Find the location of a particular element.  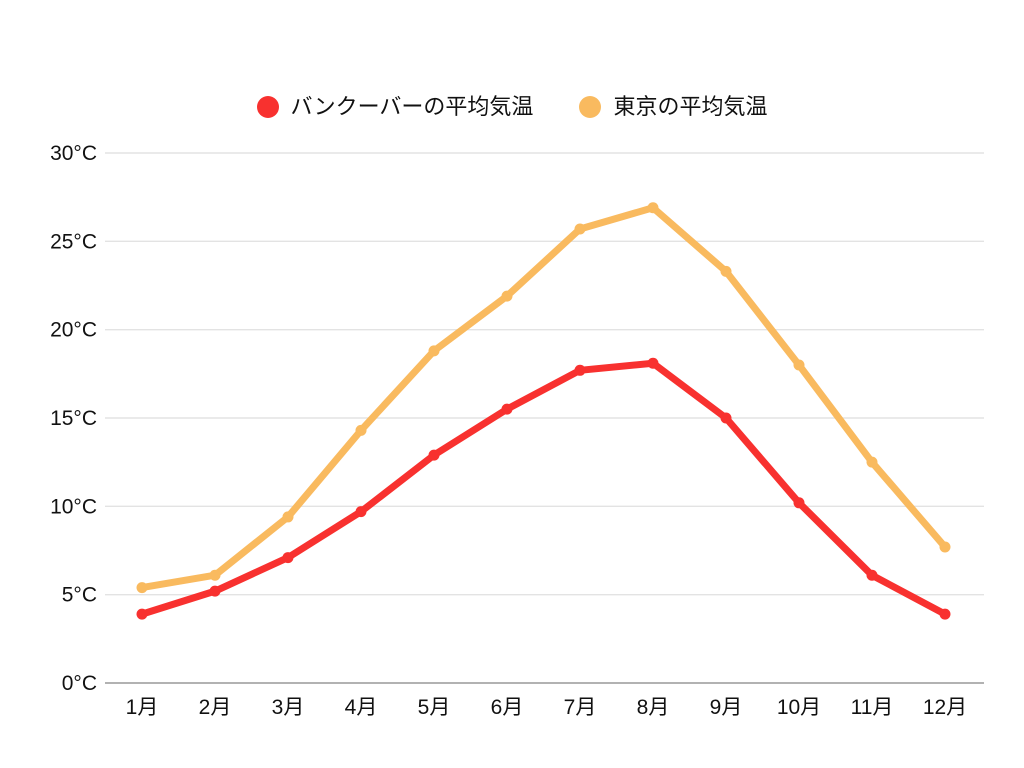

y-tick-label-15: 15°C is located at coordinates (73, 418).